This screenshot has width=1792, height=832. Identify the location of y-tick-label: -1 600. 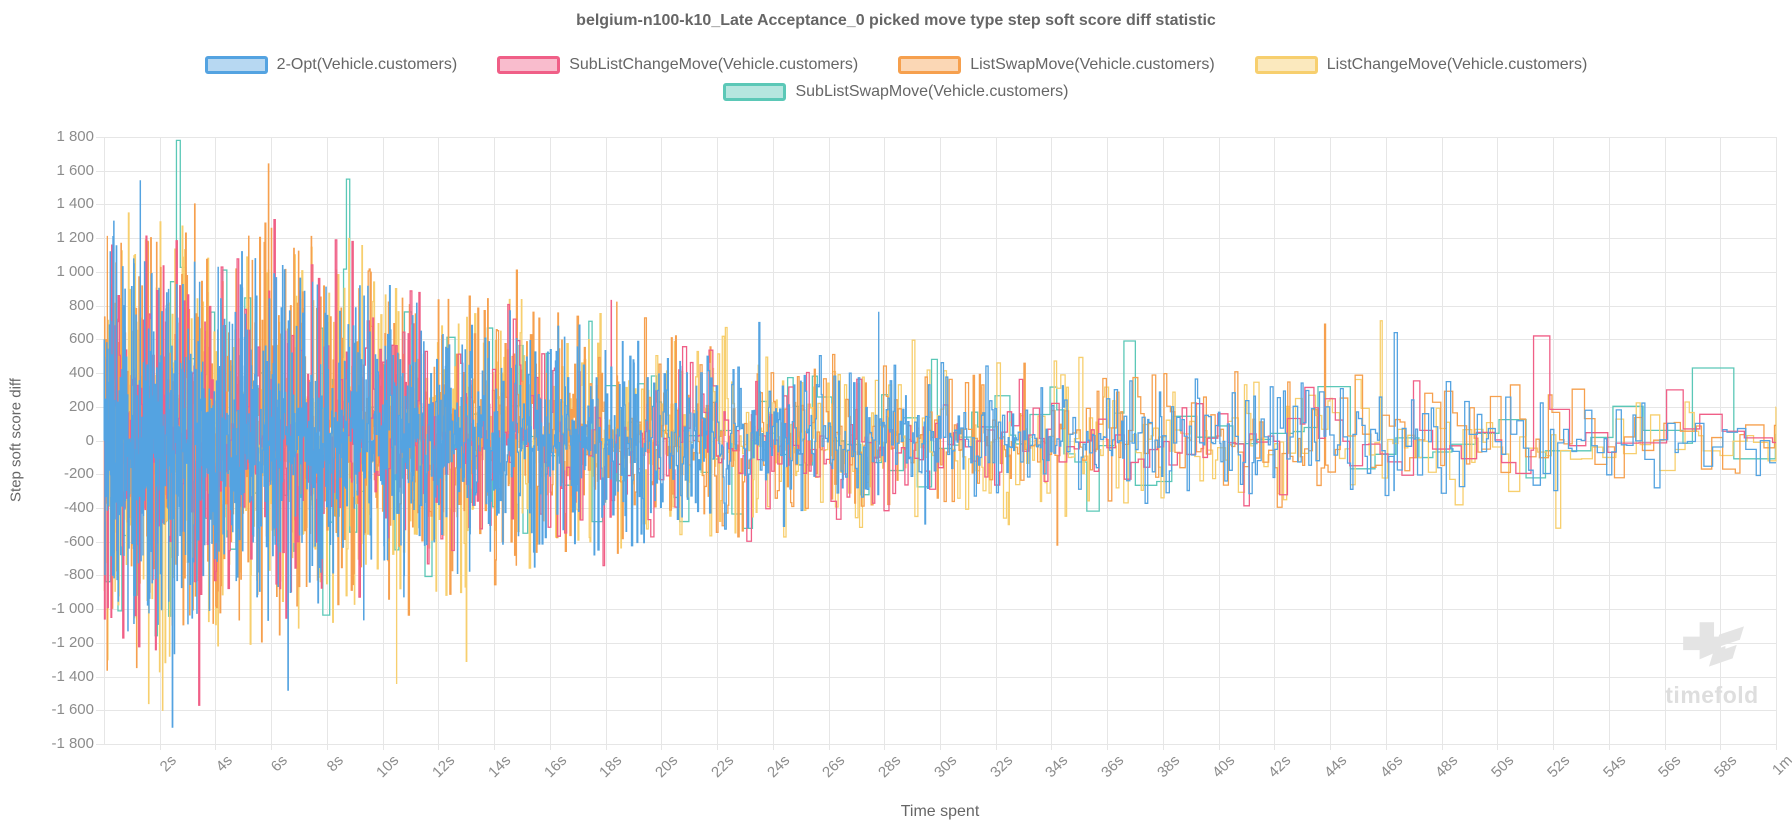
(72, 710).